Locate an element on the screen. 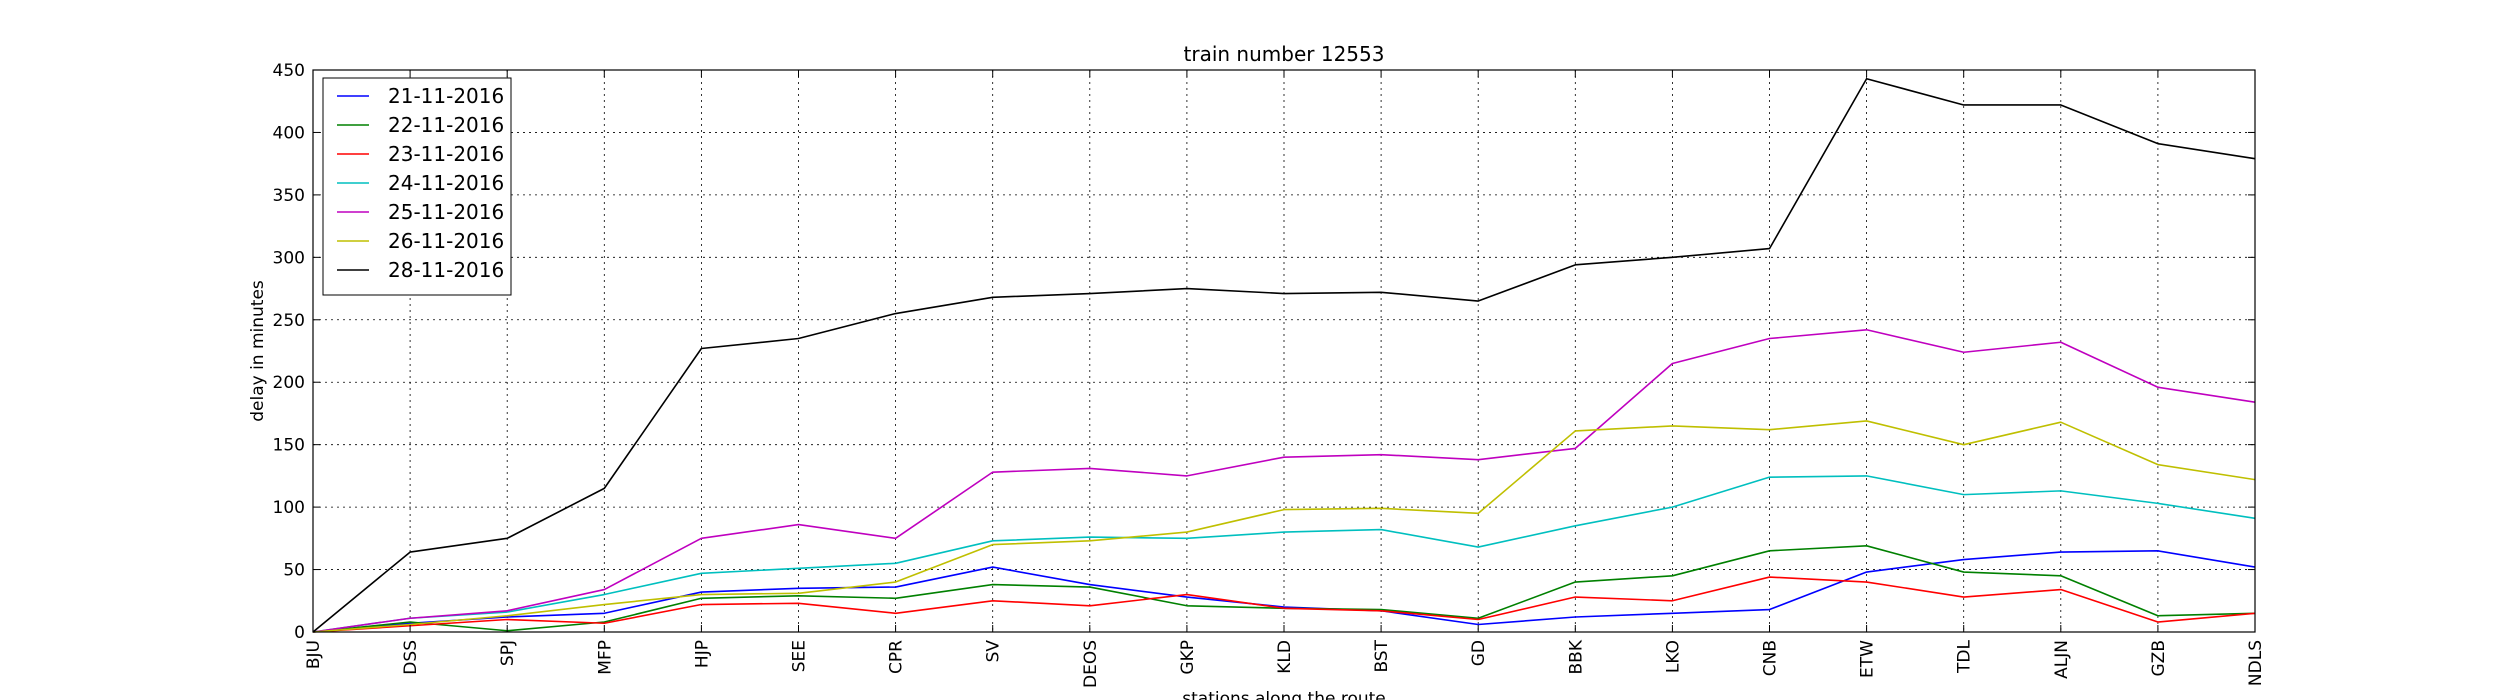 The image size is (2500, 700). x-tick-label: TDL is located at coordinates (1965, 656).